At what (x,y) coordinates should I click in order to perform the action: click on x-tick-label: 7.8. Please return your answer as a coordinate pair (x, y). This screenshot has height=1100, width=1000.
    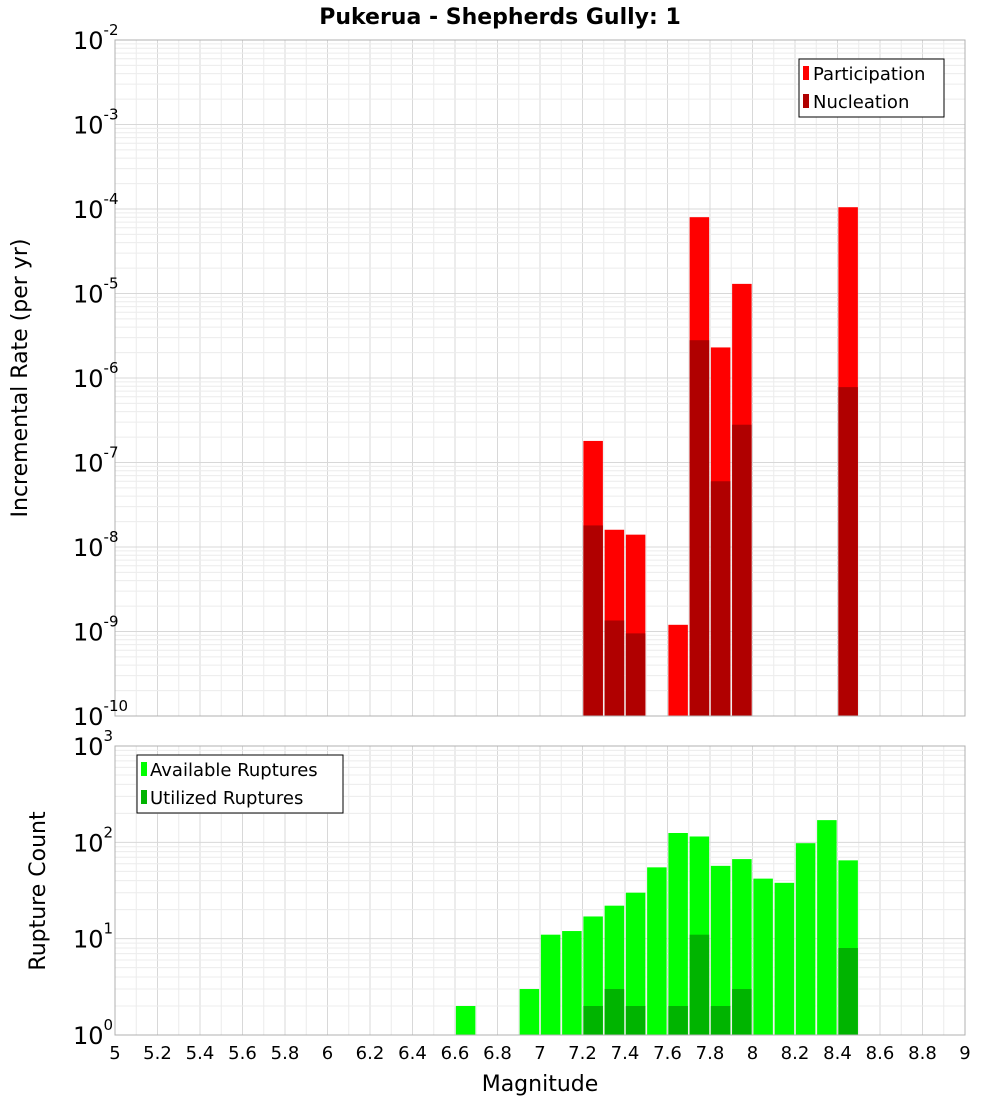
    Looking at the image, I should click on (710, 1053).